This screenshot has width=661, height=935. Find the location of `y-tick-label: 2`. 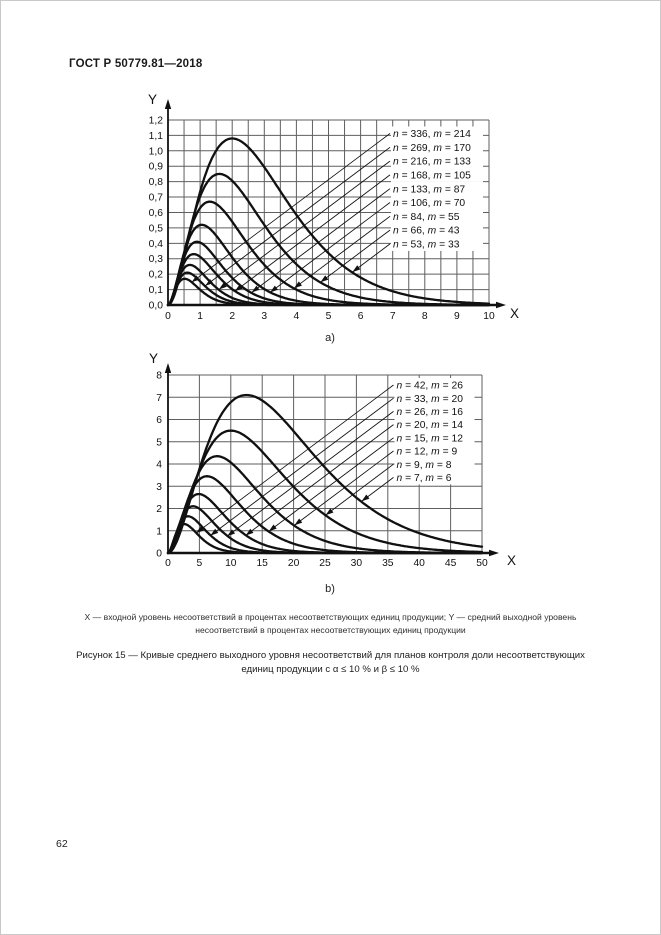

y-tick-label: 2 is located at coordinates (159, 509).